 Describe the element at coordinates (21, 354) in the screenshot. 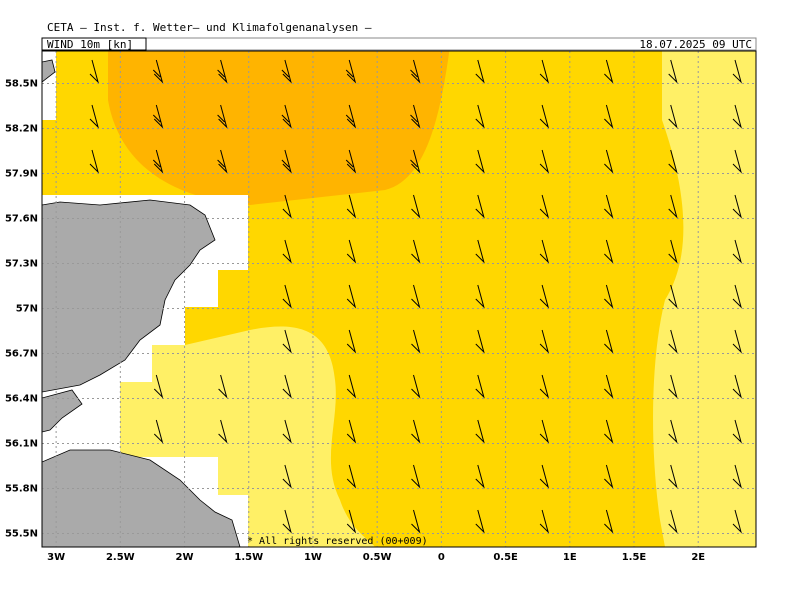

I see `y-tick-label: 56.7N` at that location.